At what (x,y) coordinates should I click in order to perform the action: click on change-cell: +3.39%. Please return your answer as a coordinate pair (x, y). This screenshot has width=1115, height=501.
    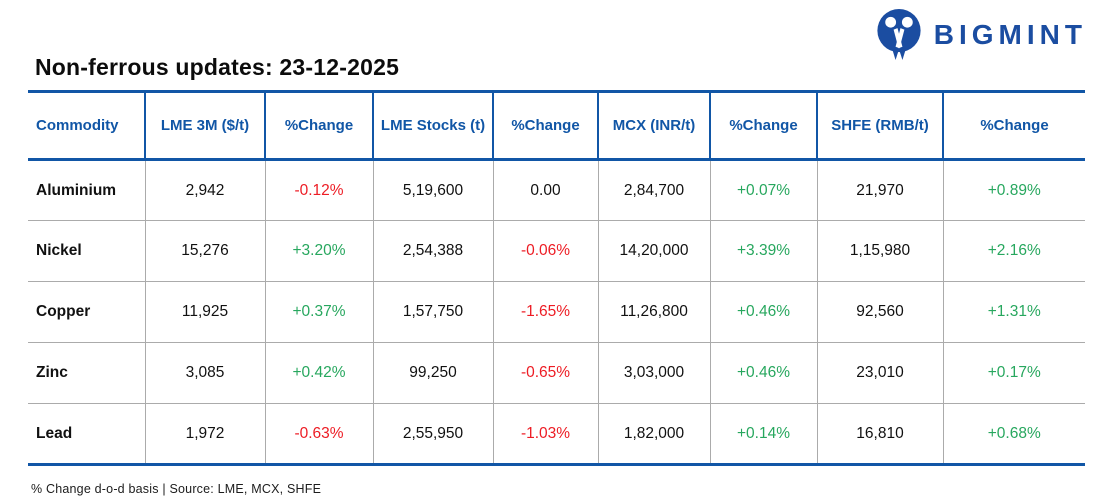
    Looking at the image, I should click on (763, 251).